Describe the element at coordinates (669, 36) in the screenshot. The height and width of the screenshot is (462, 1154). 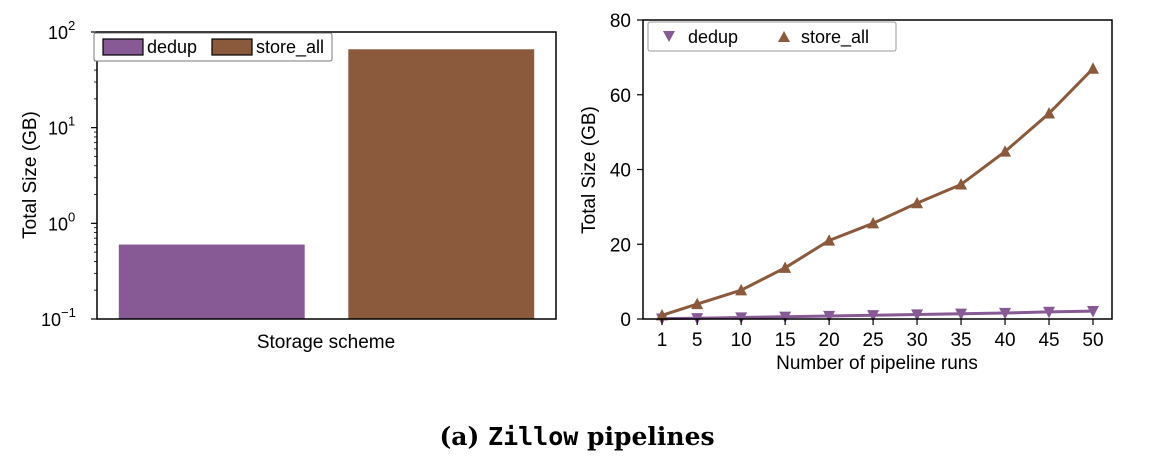
I see `line-legend-marker-dedup` at that location.